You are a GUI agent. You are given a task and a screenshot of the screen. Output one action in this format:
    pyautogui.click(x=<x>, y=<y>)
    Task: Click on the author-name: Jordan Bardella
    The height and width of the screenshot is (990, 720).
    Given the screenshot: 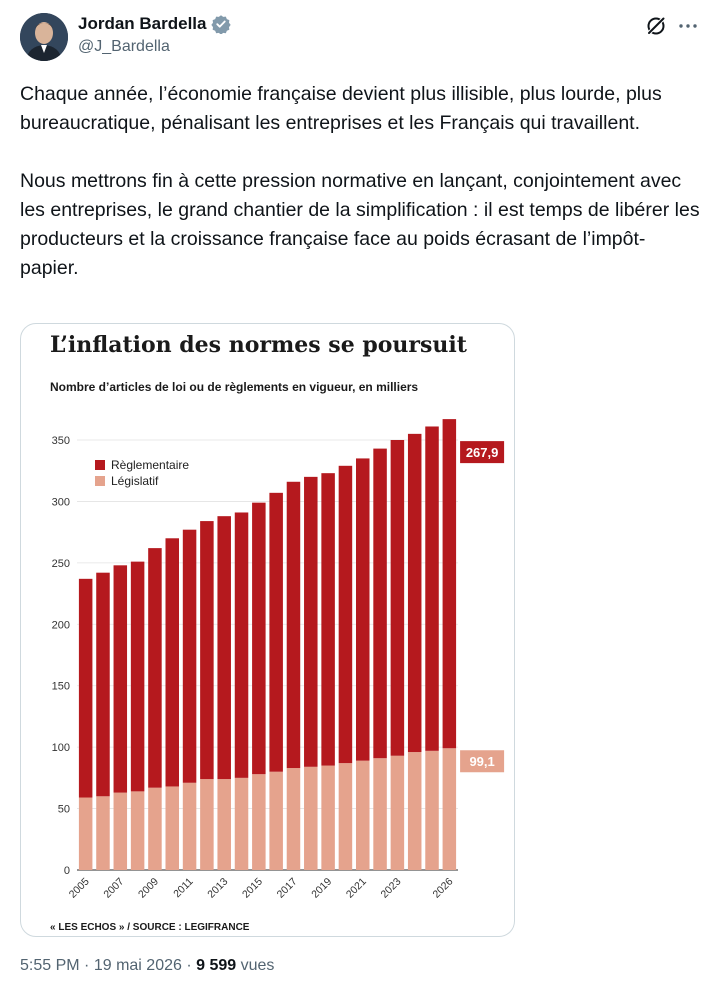 What is the action you would take?
    pyautogui.click(x=142, y=23)
    